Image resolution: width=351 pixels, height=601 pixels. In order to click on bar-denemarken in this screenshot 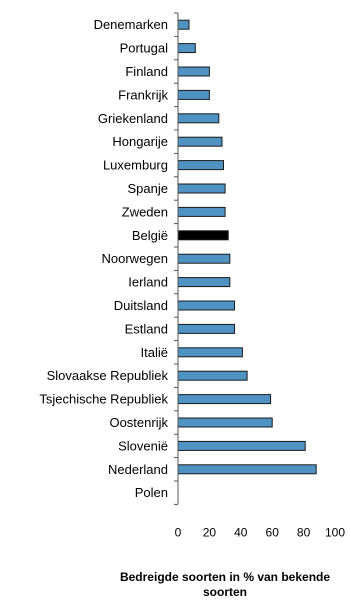, I will do `click(183, 24)`.